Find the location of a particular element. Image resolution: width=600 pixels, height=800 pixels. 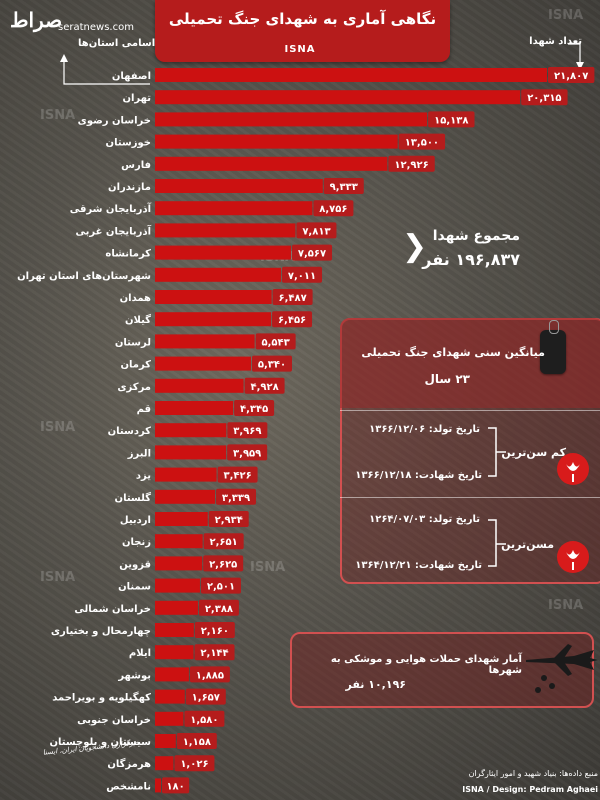

average-age-title: میانگین سنی شهدای جنگ تحمیلی is located at coordinates (453, 352).